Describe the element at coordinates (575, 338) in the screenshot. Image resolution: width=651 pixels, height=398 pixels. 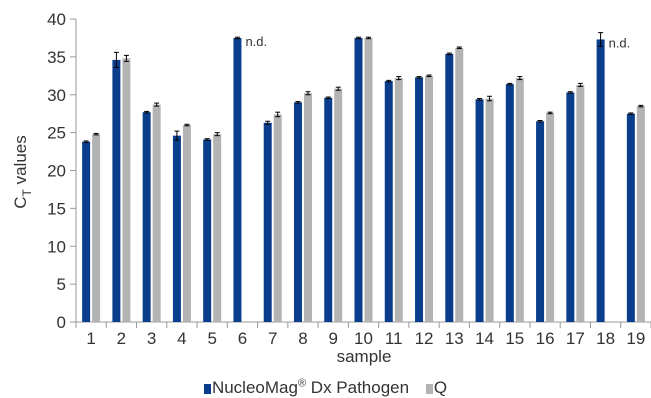
I see `x-tick-label: 17` at that location.